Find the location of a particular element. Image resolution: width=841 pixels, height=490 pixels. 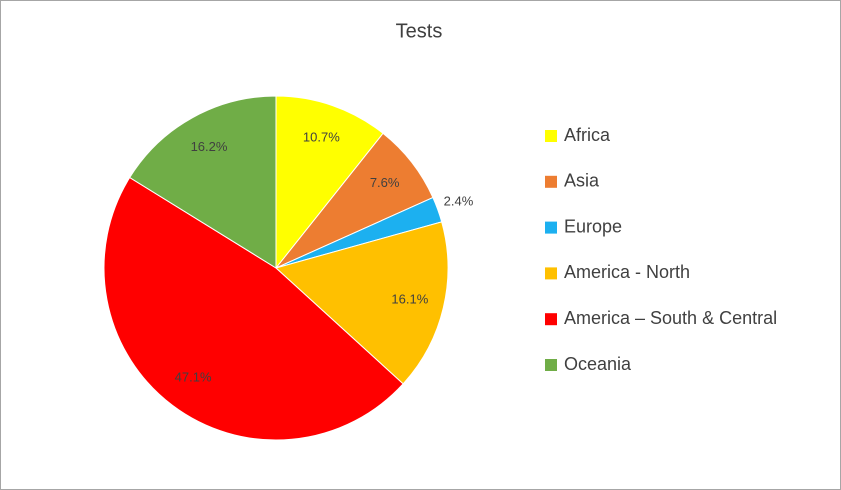

data-label: 10.7% is located at coordinates (321, 137).